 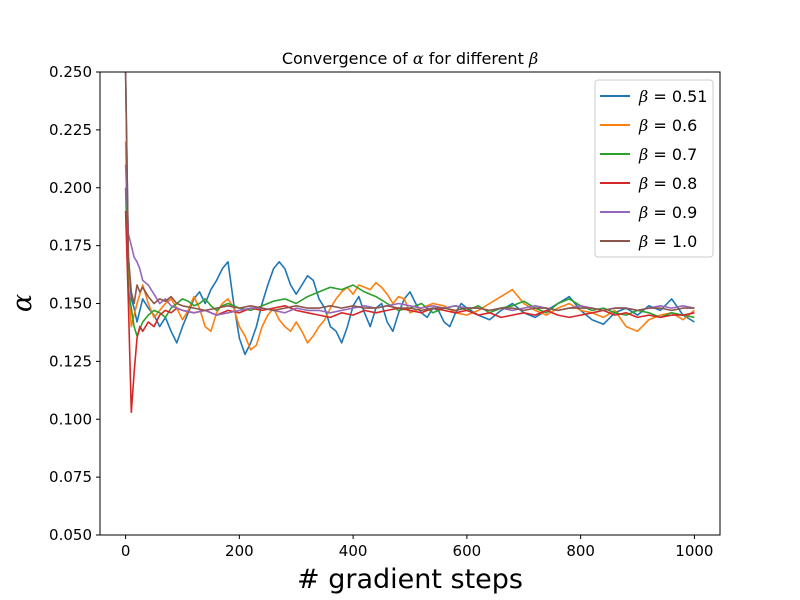 I want to click on x-tick-label: 1000, so click(x=694, y=551).